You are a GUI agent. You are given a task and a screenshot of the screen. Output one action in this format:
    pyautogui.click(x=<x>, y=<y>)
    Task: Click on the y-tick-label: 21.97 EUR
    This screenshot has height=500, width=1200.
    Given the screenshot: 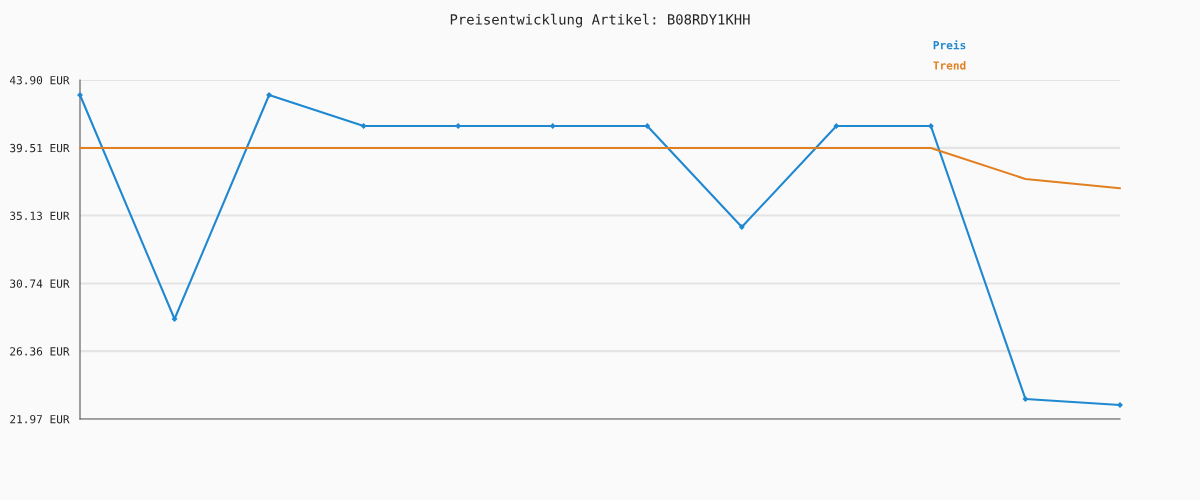 What is the action you would take?
    pyautogui.click(x=40, y=419)
    